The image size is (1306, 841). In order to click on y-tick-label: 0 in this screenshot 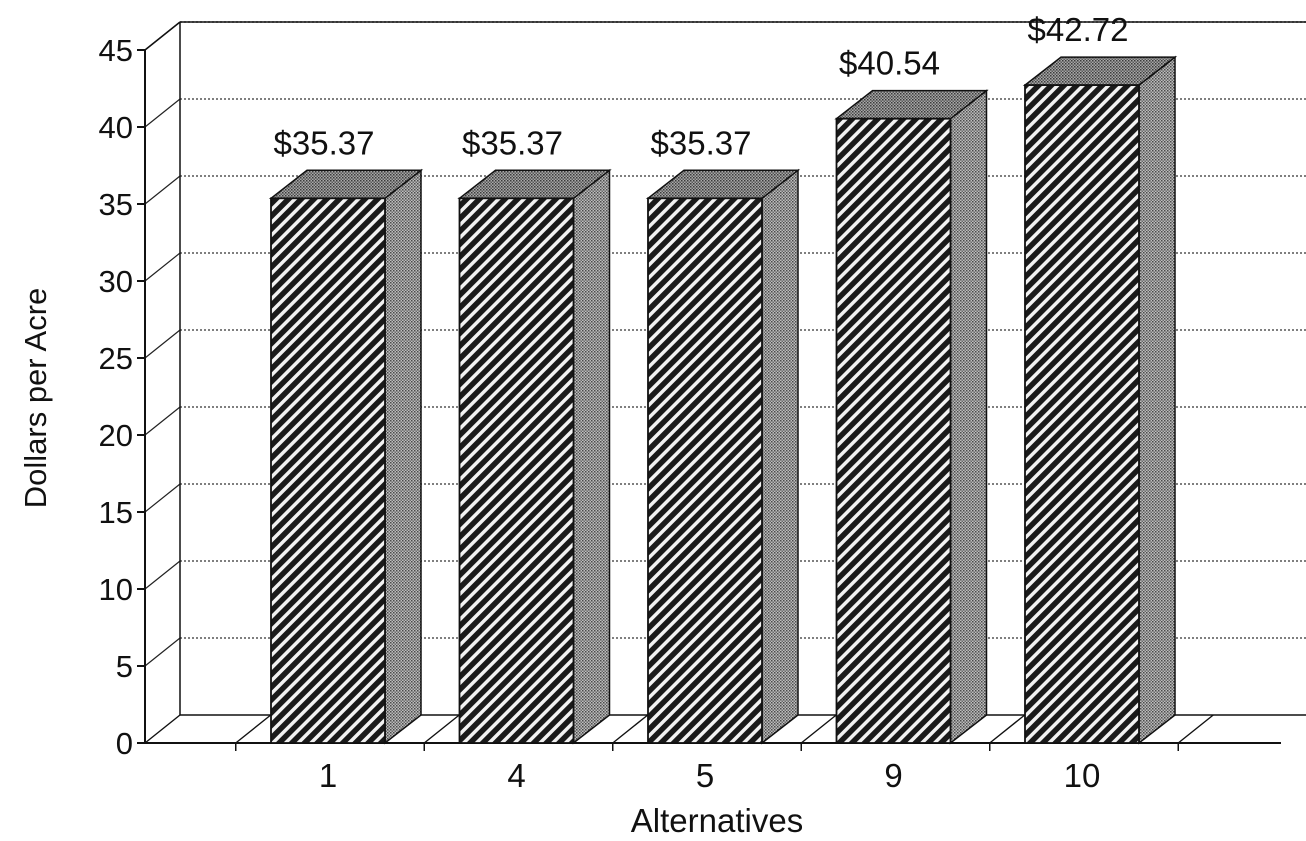, I will do `click(124, 743)`.